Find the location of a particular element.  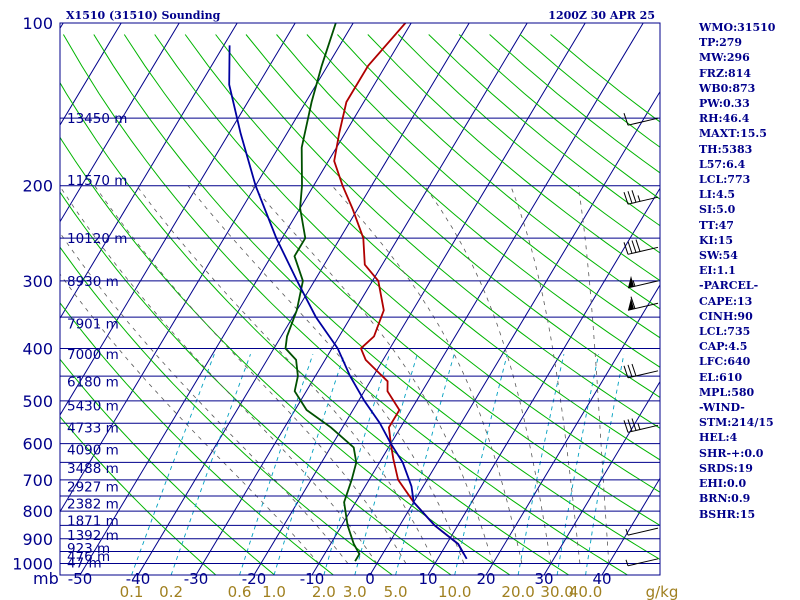

mixing-ratio-label: 5.0 is located at coordinates (396, 591).